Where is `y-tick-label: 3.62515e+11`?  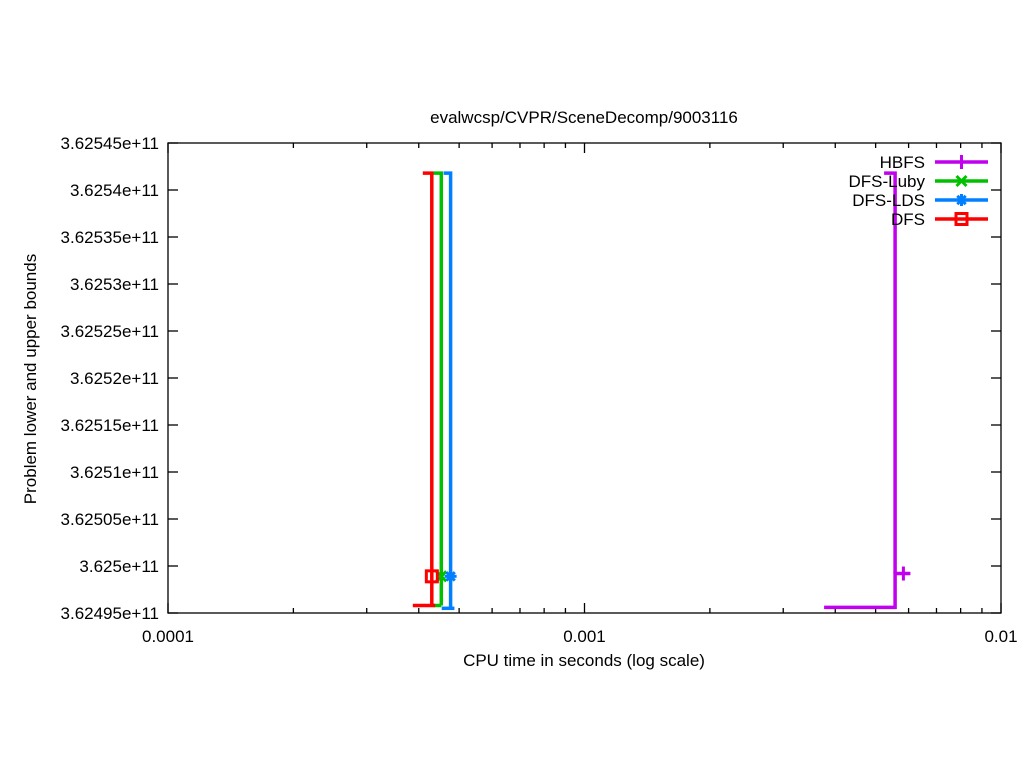 y-tick-label: 3.62515e+11 is located at coordinates (110, 425).